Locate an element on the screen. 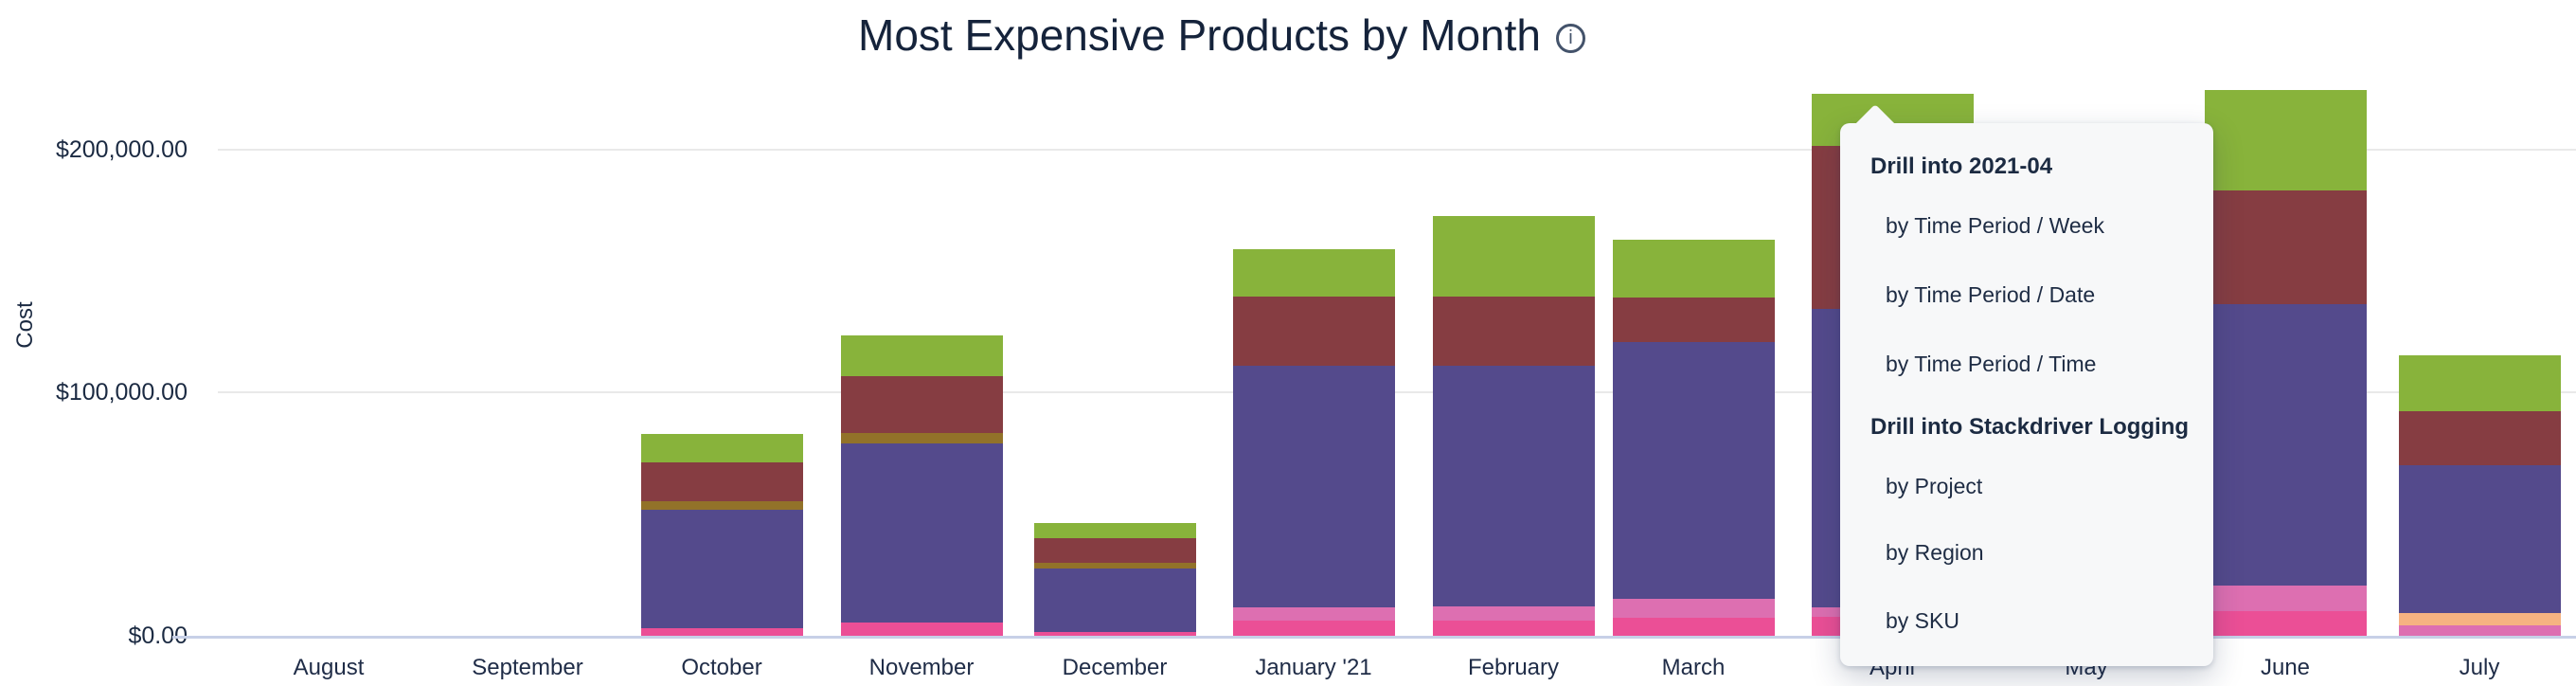 The width and height of the screenshot is (2576, 686). x-tick-label-august: August is located at coordinates (329, 668).